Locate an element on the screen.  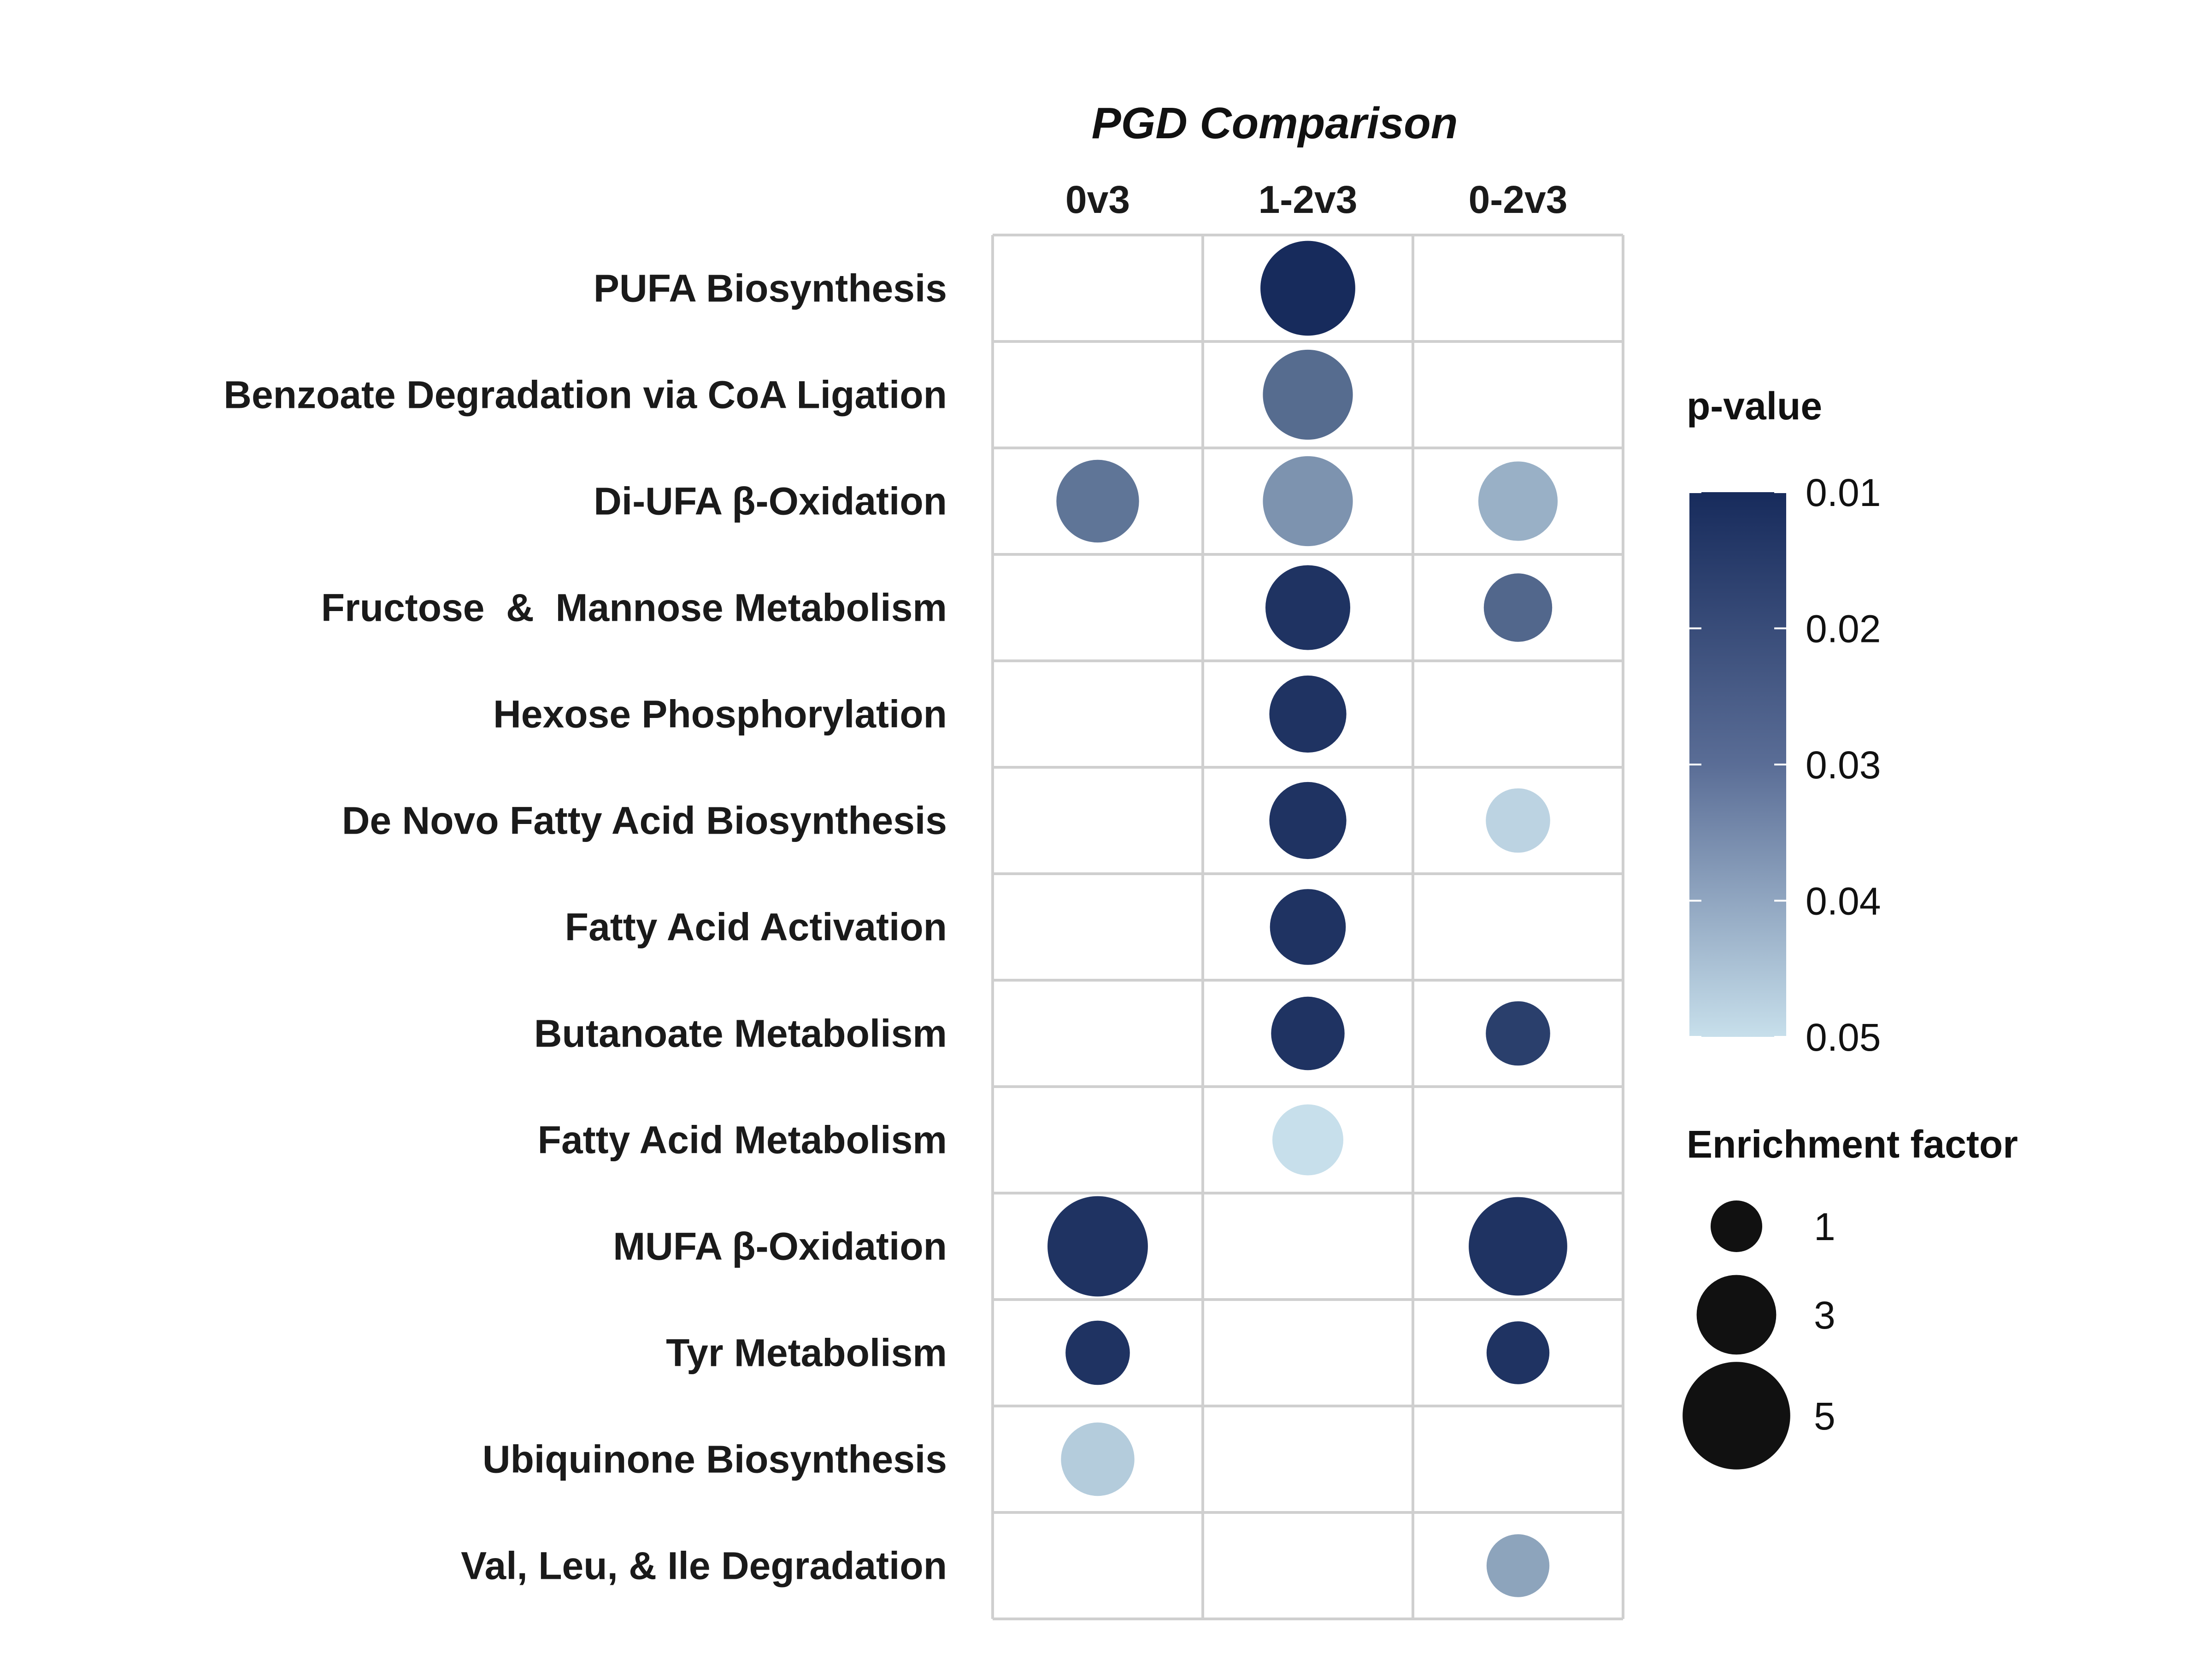
color-legend: p-value 0.01 0.02 0.03 0.04 0.05 is located at coordinates (1784, 721).